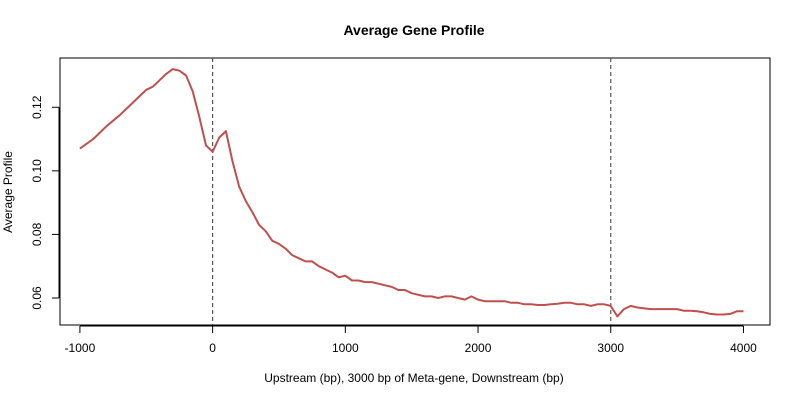  What do you see at coordinates (8, 192) in the screenshot?
I see `y-axis-label: Average Profile` at bounding box center [8, 192].